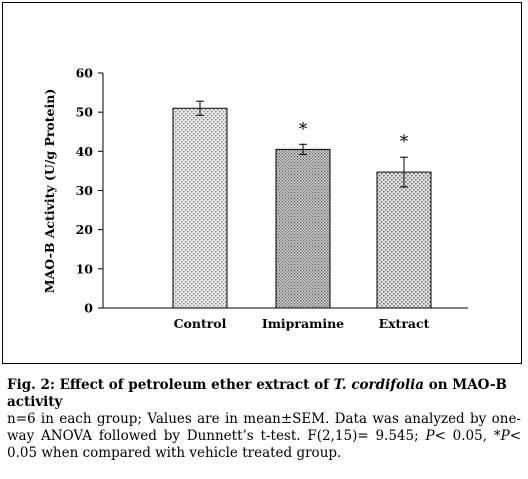 This screenshot has width=528, height=479. What do you see at coordinates (467, 436) in the screenshot?
I see `caption-p-text-1: < 0.05, *` at bounding box center [467, 436].